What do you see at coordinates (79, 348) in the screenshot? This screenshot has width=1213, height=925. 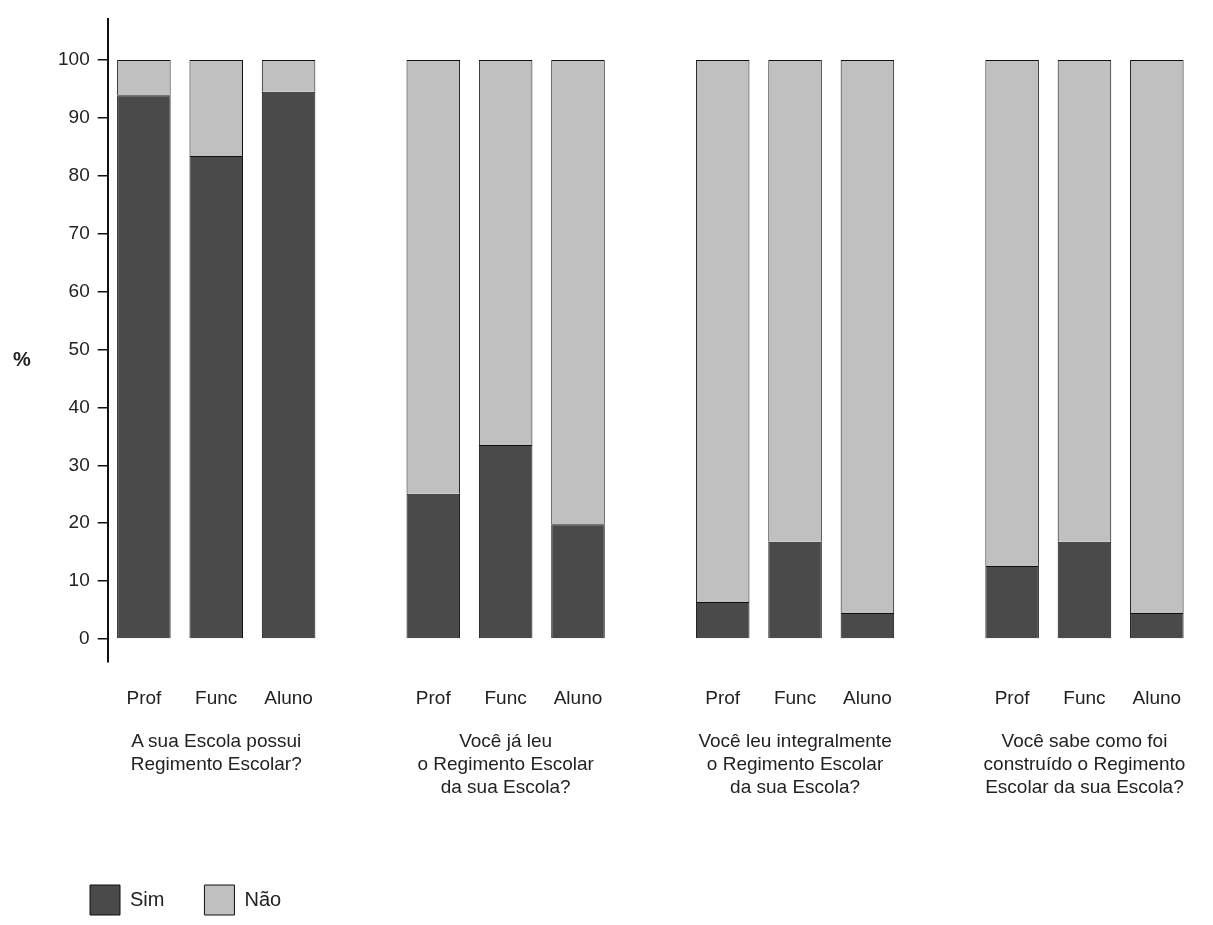 I see `y-tick-label: 50` at bounding box center [79, 348].